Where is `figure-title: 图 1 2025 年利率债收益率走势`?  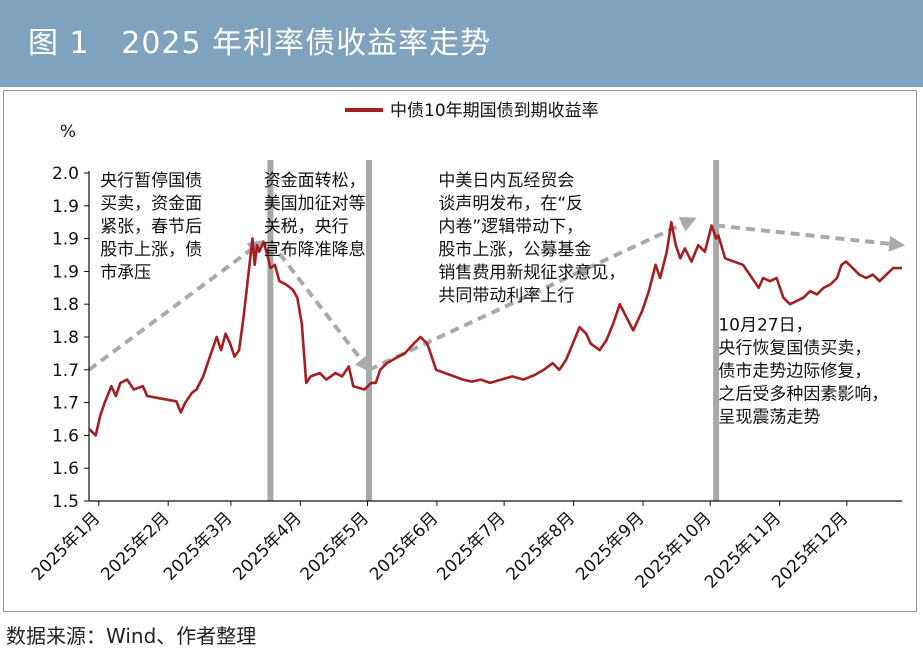
figure-title: 图 1 2025 年利率债收益率走势 is located at coordinates (260, 43).